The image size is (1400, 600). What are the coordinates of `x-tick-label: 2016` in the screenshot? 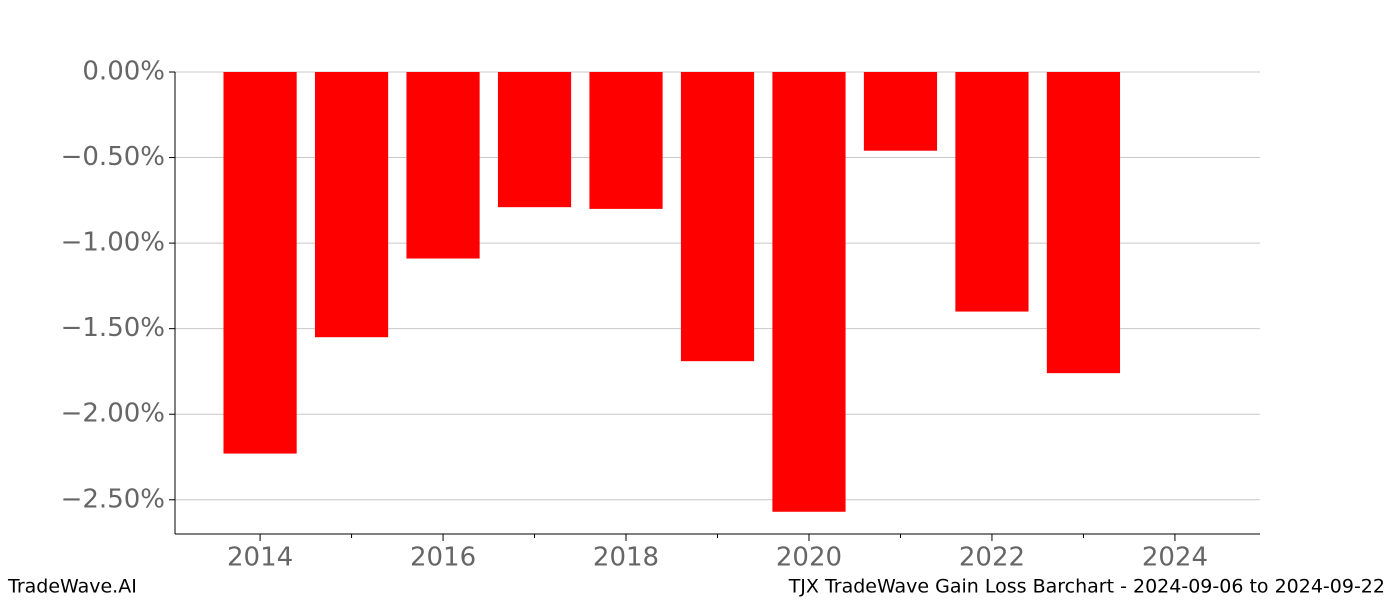 It's located at (443, 558).